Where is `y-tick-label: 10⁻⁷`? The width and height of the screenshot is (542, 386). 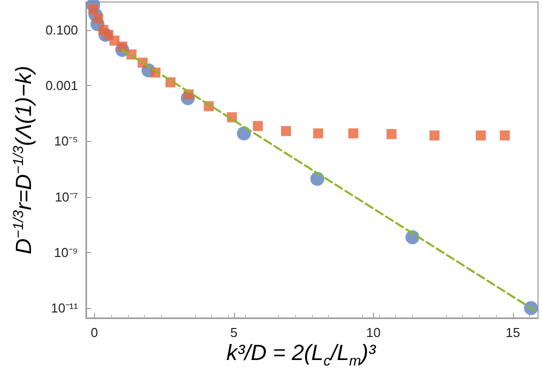
y-tick-label: 10⁻⁷ is located at coordinates (66, 196).